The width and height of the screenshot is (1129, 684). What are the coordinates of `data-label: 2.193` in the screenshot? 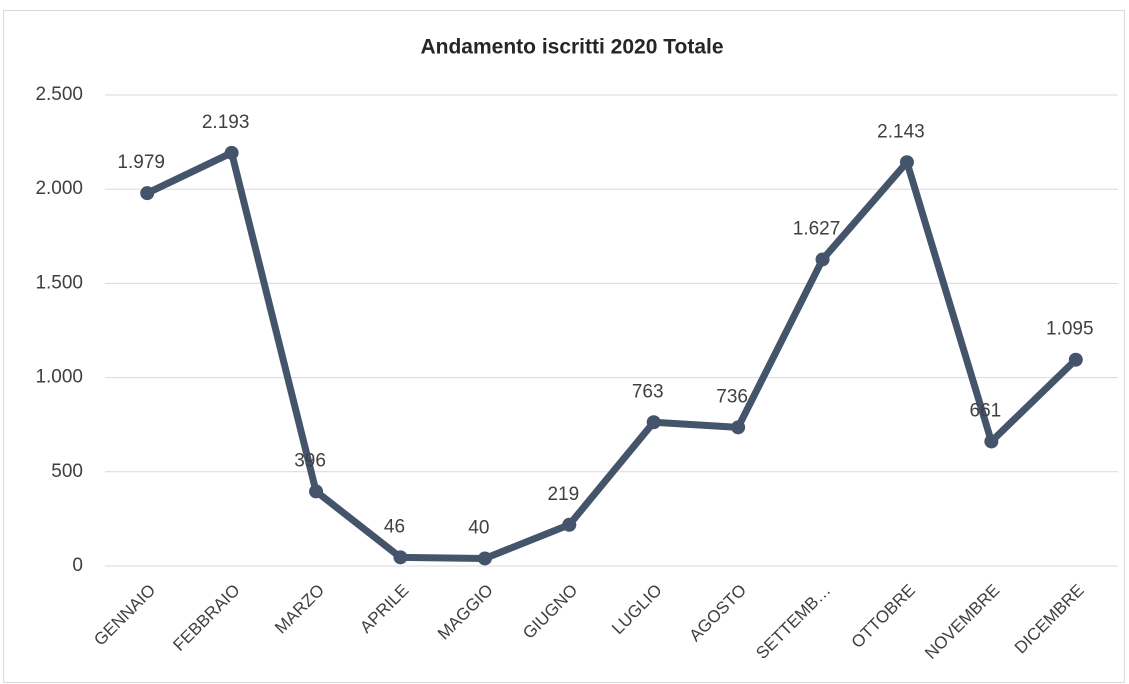 It's located at (226, 122).